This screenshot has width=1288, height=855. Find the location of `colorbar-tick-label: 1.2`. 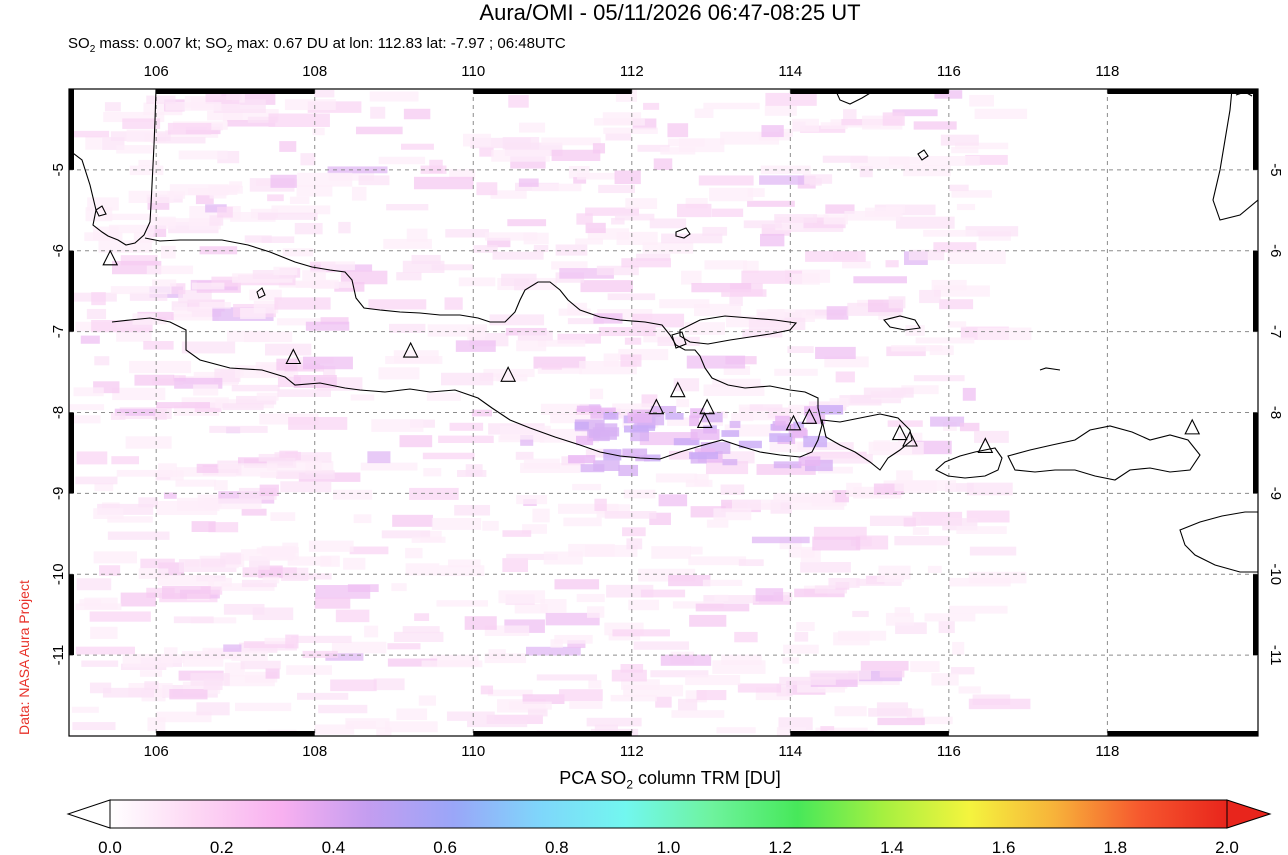

colorbar-tick-label: 1.2 is located at coordinates (780, 846).